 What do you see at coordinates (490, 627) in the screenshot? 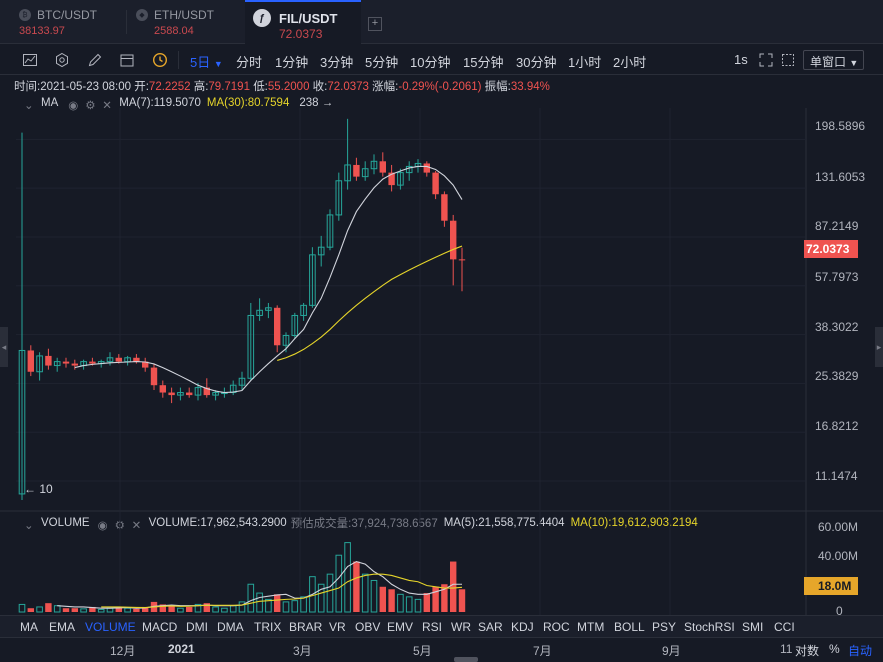
I see `indicator-sar: SAR` at bounding box center [490, 627].